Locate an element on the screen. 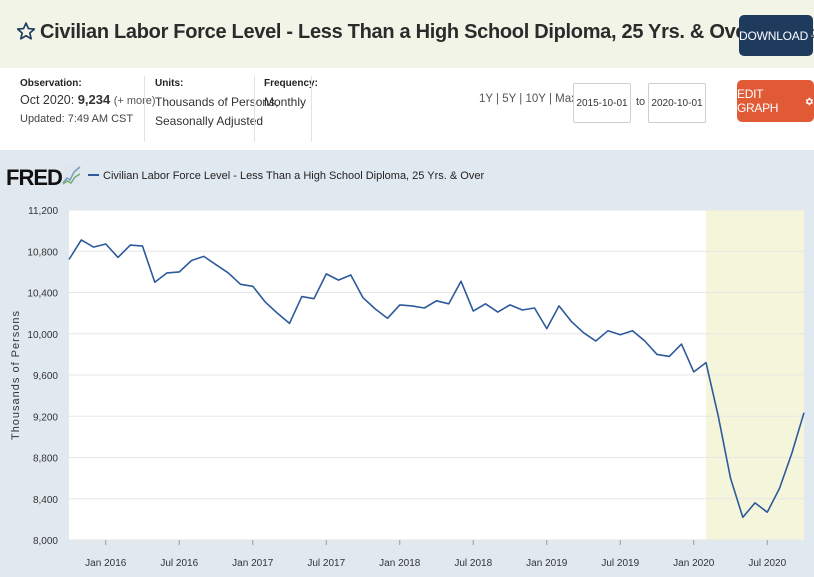  download-label: DOWNLOAD is located at coordinates (774, 35).